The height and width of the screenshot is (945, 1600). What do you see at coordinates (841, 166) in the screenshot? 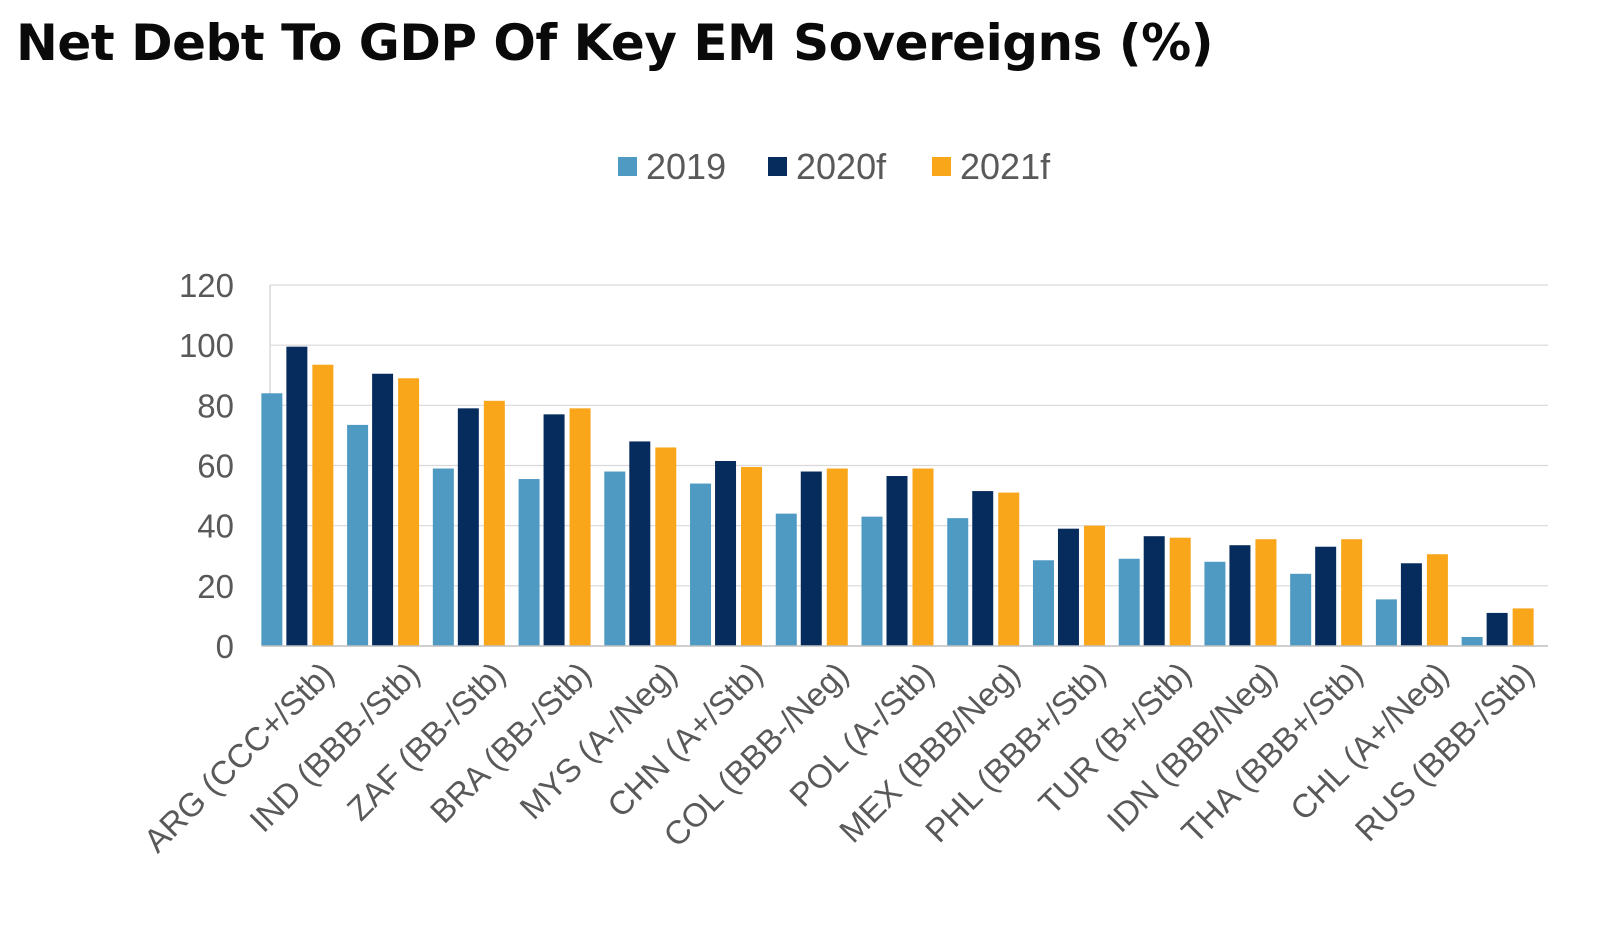
I see `legend-label: 2020f` at bounding box center [841, 166].